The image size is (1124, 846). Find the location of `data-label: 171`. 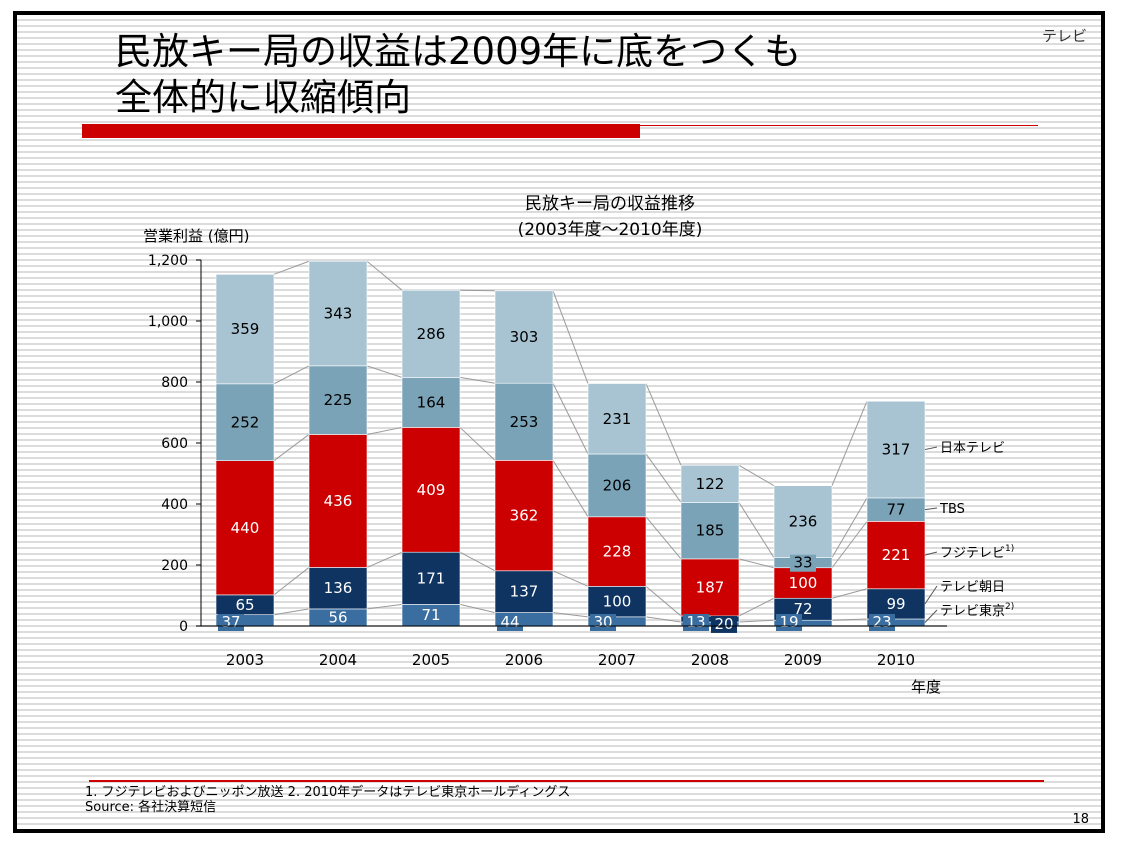

data-label: 171 is located at coordinates (431, 578).